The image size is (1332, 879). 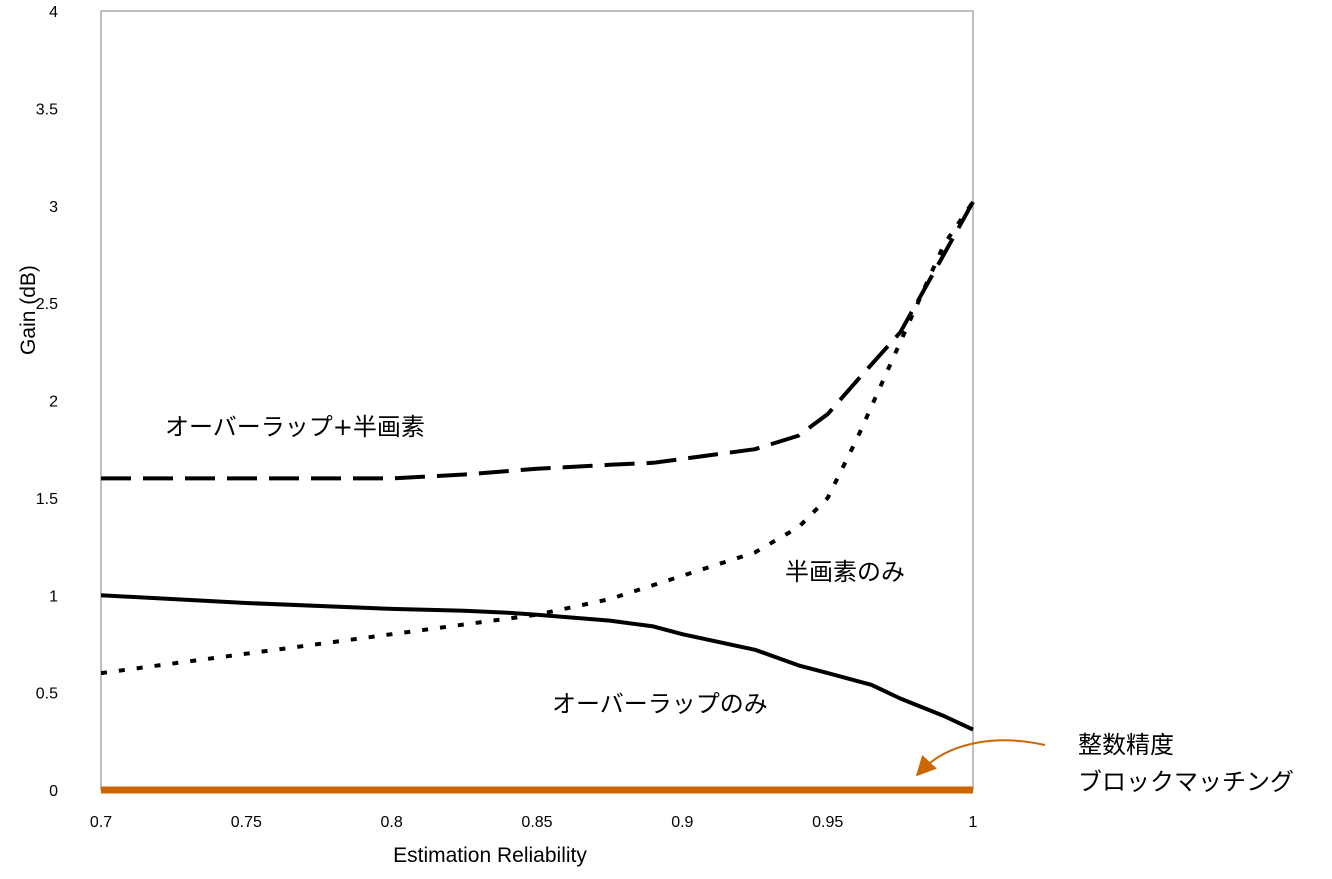 I want to click on x-tick-label: 0.95, so click(x=827, y=822).